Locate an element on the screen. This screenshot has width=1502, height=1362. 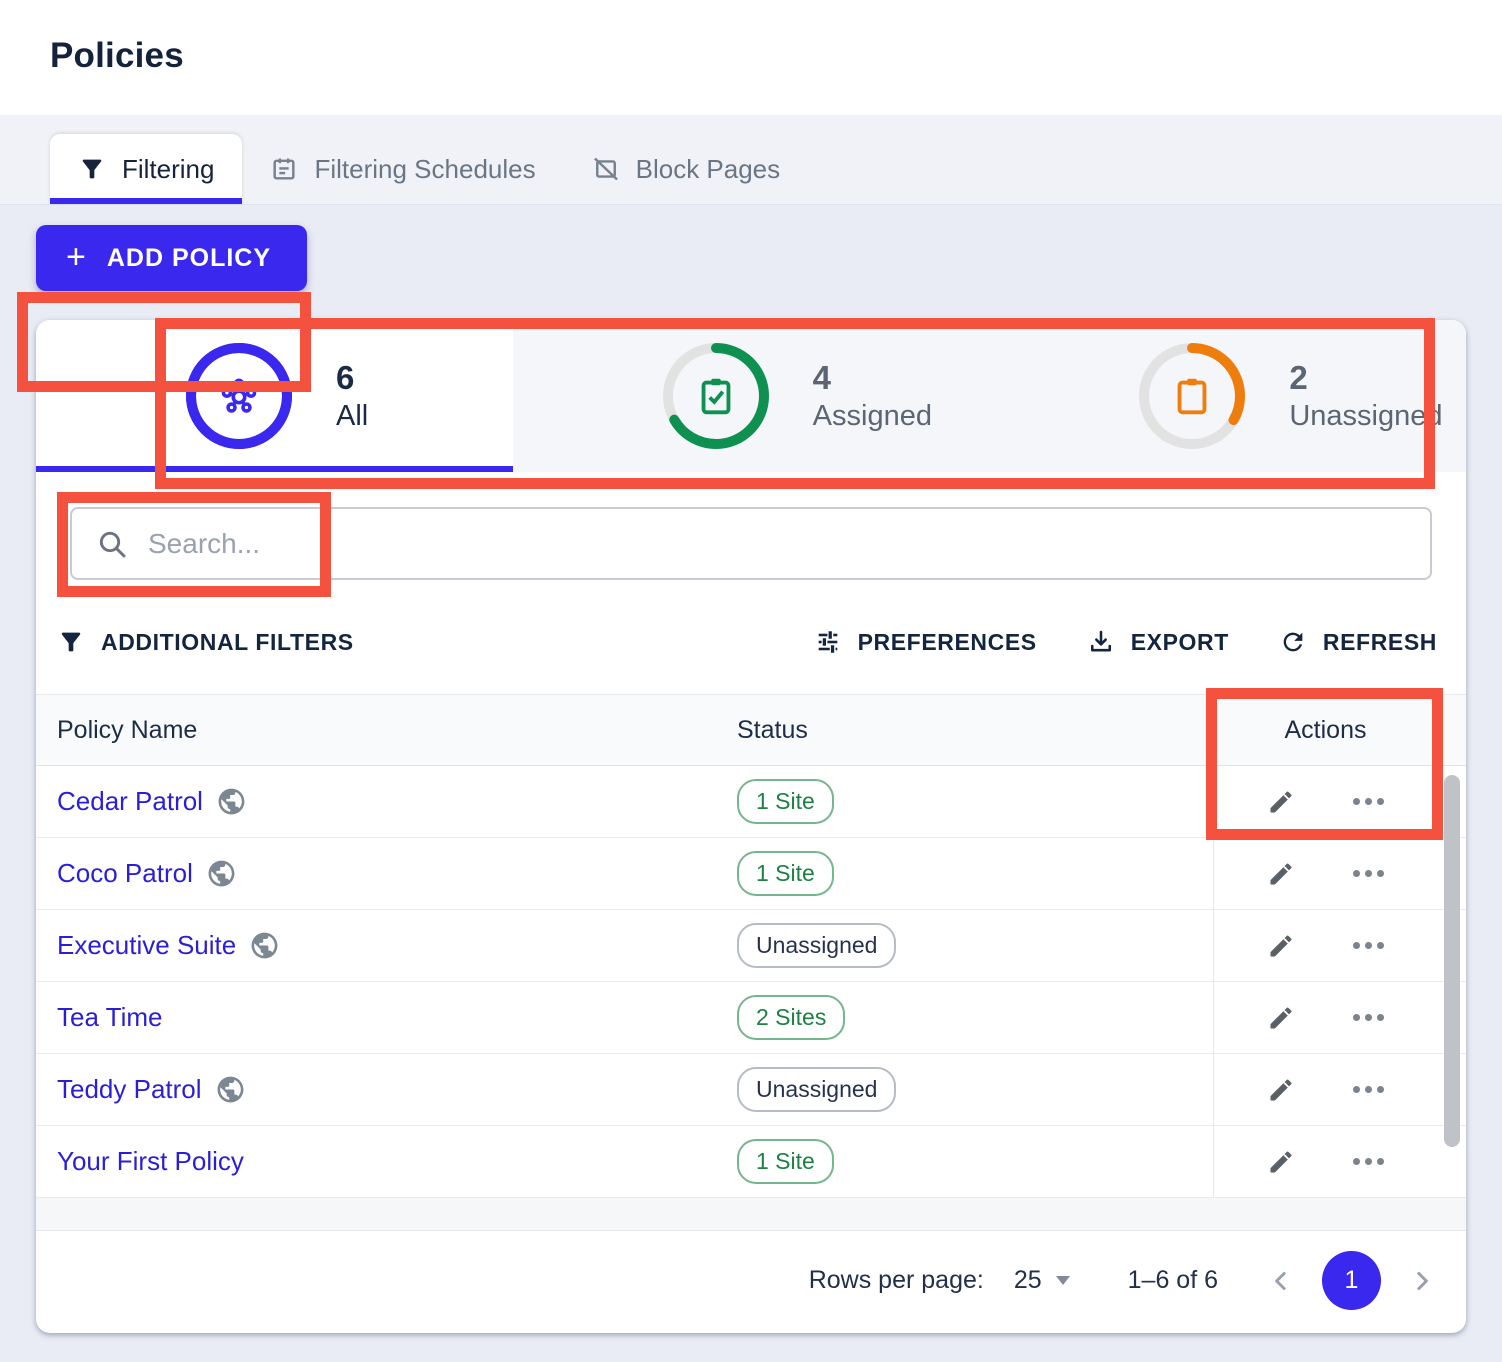
tab-filtering: Filtering is located at coordinates (146, 169).